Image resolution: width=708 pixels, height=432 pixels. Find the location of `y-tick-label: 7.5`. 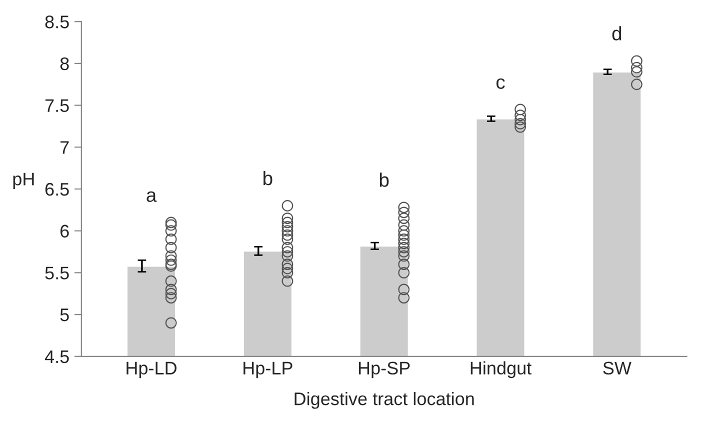

y-tick-label: 7.5 is located at coordinates (57, 105).